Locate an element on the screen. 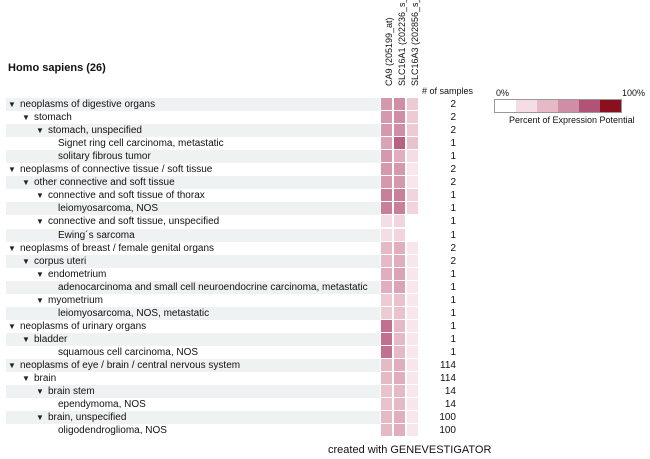  tree-row: ▼ corpus uteri 2 is located at coordinates (235, 261).